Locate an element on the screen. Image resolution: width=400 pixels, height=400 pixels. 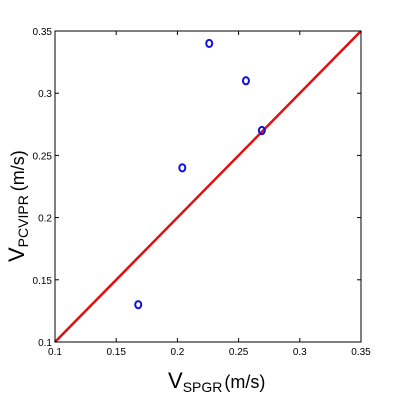
y-axis-title: VPCVIPR (m/s) is located at coordinates (17, 206).